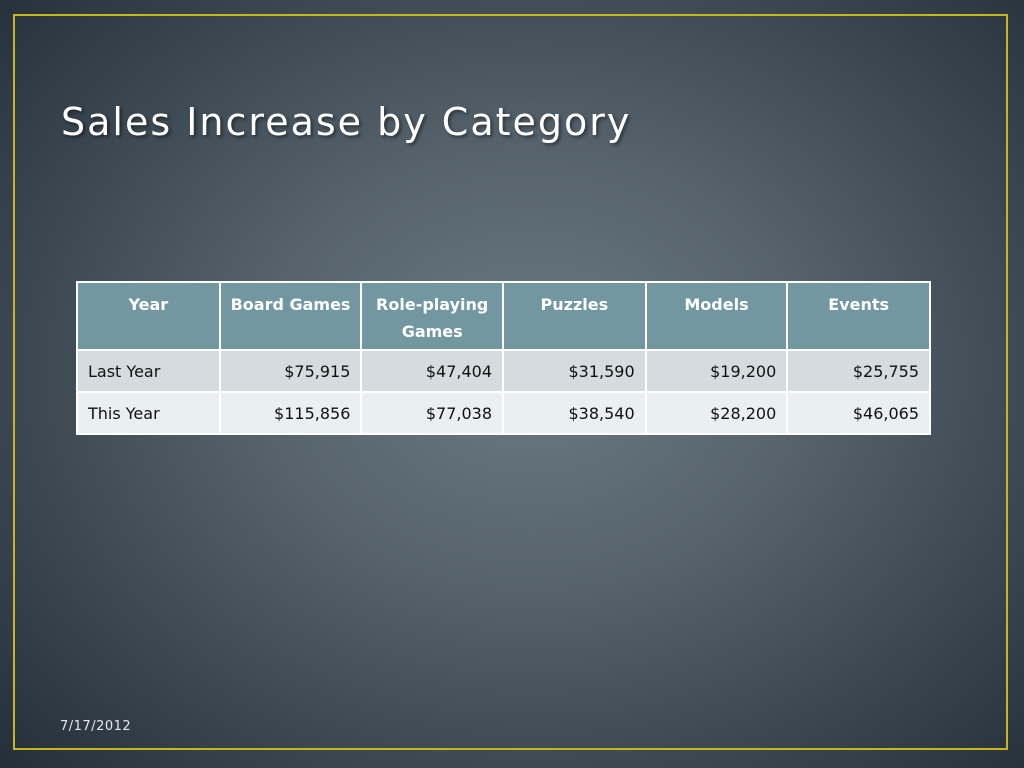  What do you see at coordinates (148, 371) in the screenshot?
I see `row-label-last-year: Last Year` at bounding box center [148, 371].